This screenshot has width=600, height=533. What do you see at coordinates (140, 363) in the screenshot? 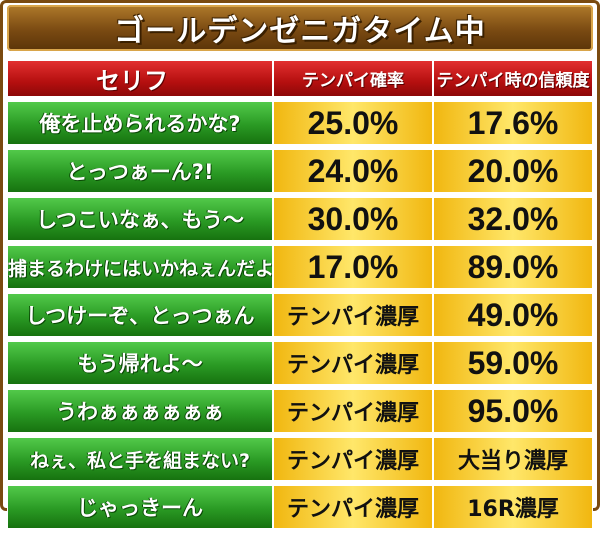
I see `line-cell: もう帰れよ〜` at bounding box center [140, 363].